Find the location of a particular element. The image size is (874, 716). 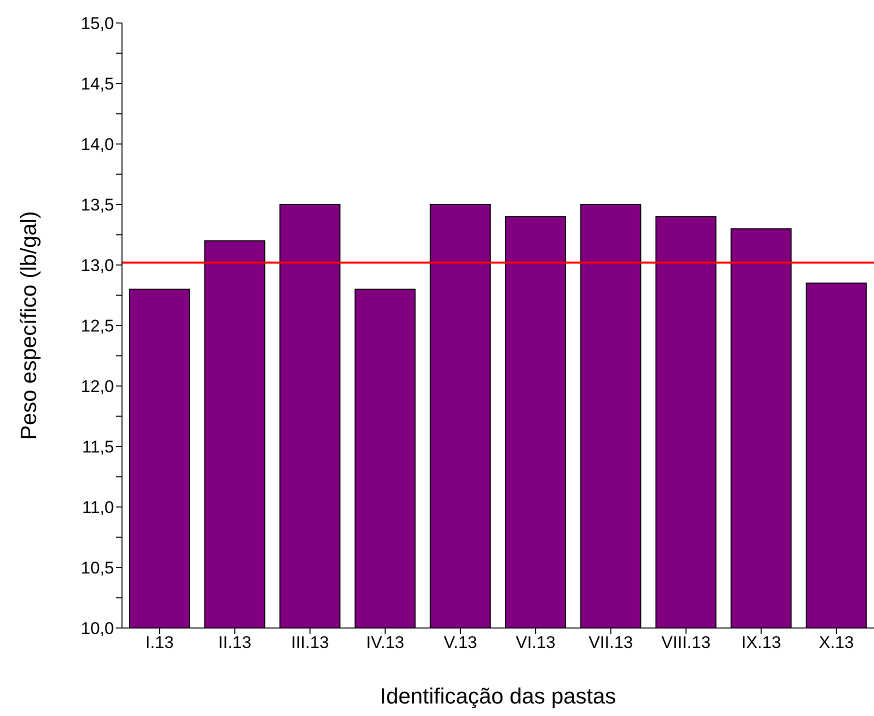

x-axis-title: Identificação das pastas is located at coordinates (498, 696).